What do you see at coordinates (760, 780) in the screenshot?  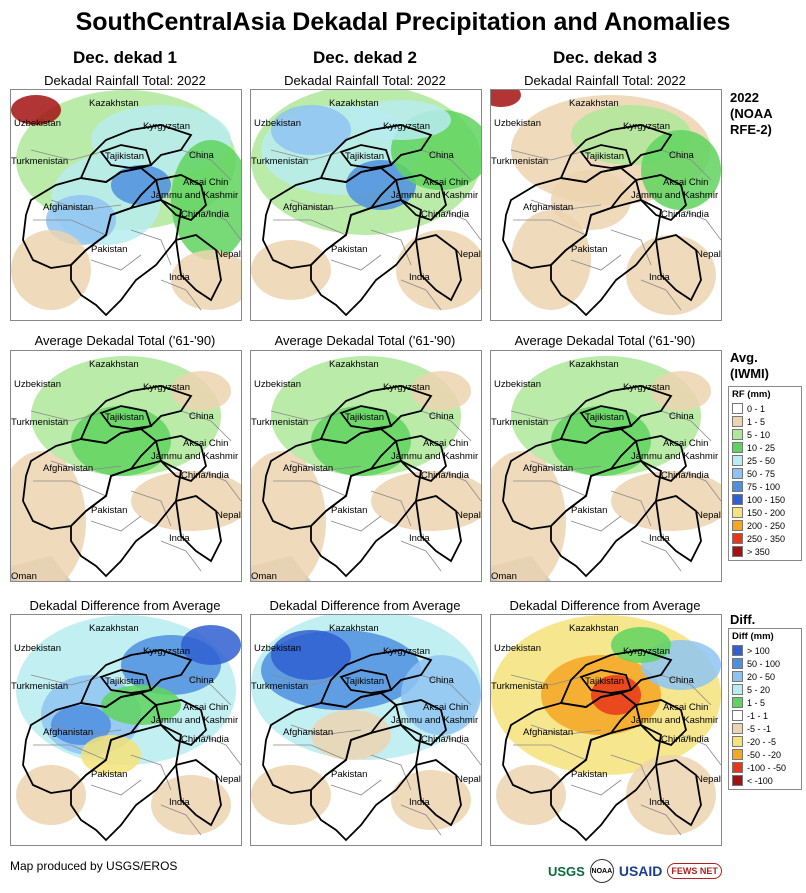 I see `difference-legend-label: < -100` at bounding box center [760, 780].